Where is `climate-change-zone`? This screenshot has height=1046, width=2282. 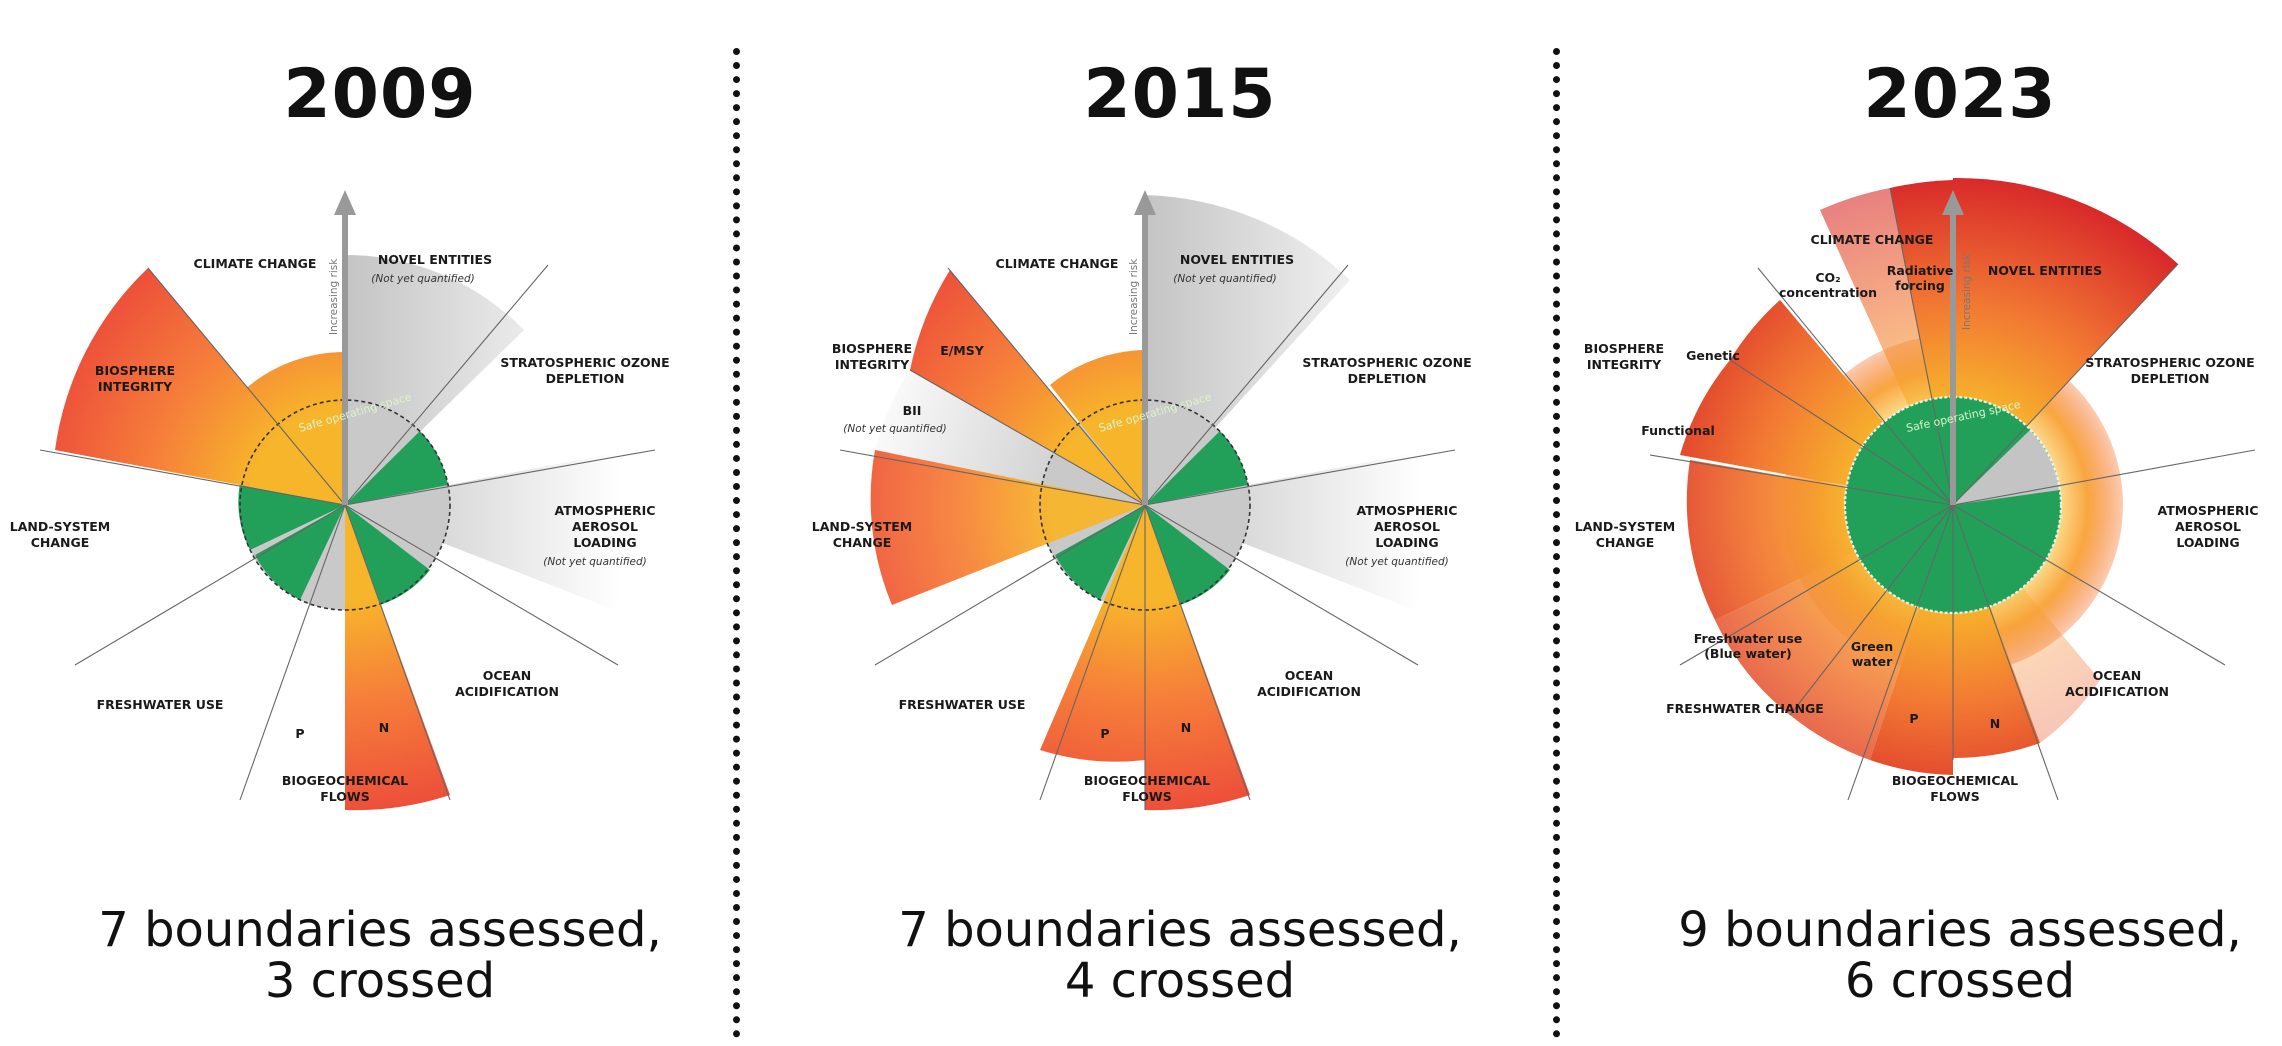 climate-change-zone is located at coordinates (1097, 427).